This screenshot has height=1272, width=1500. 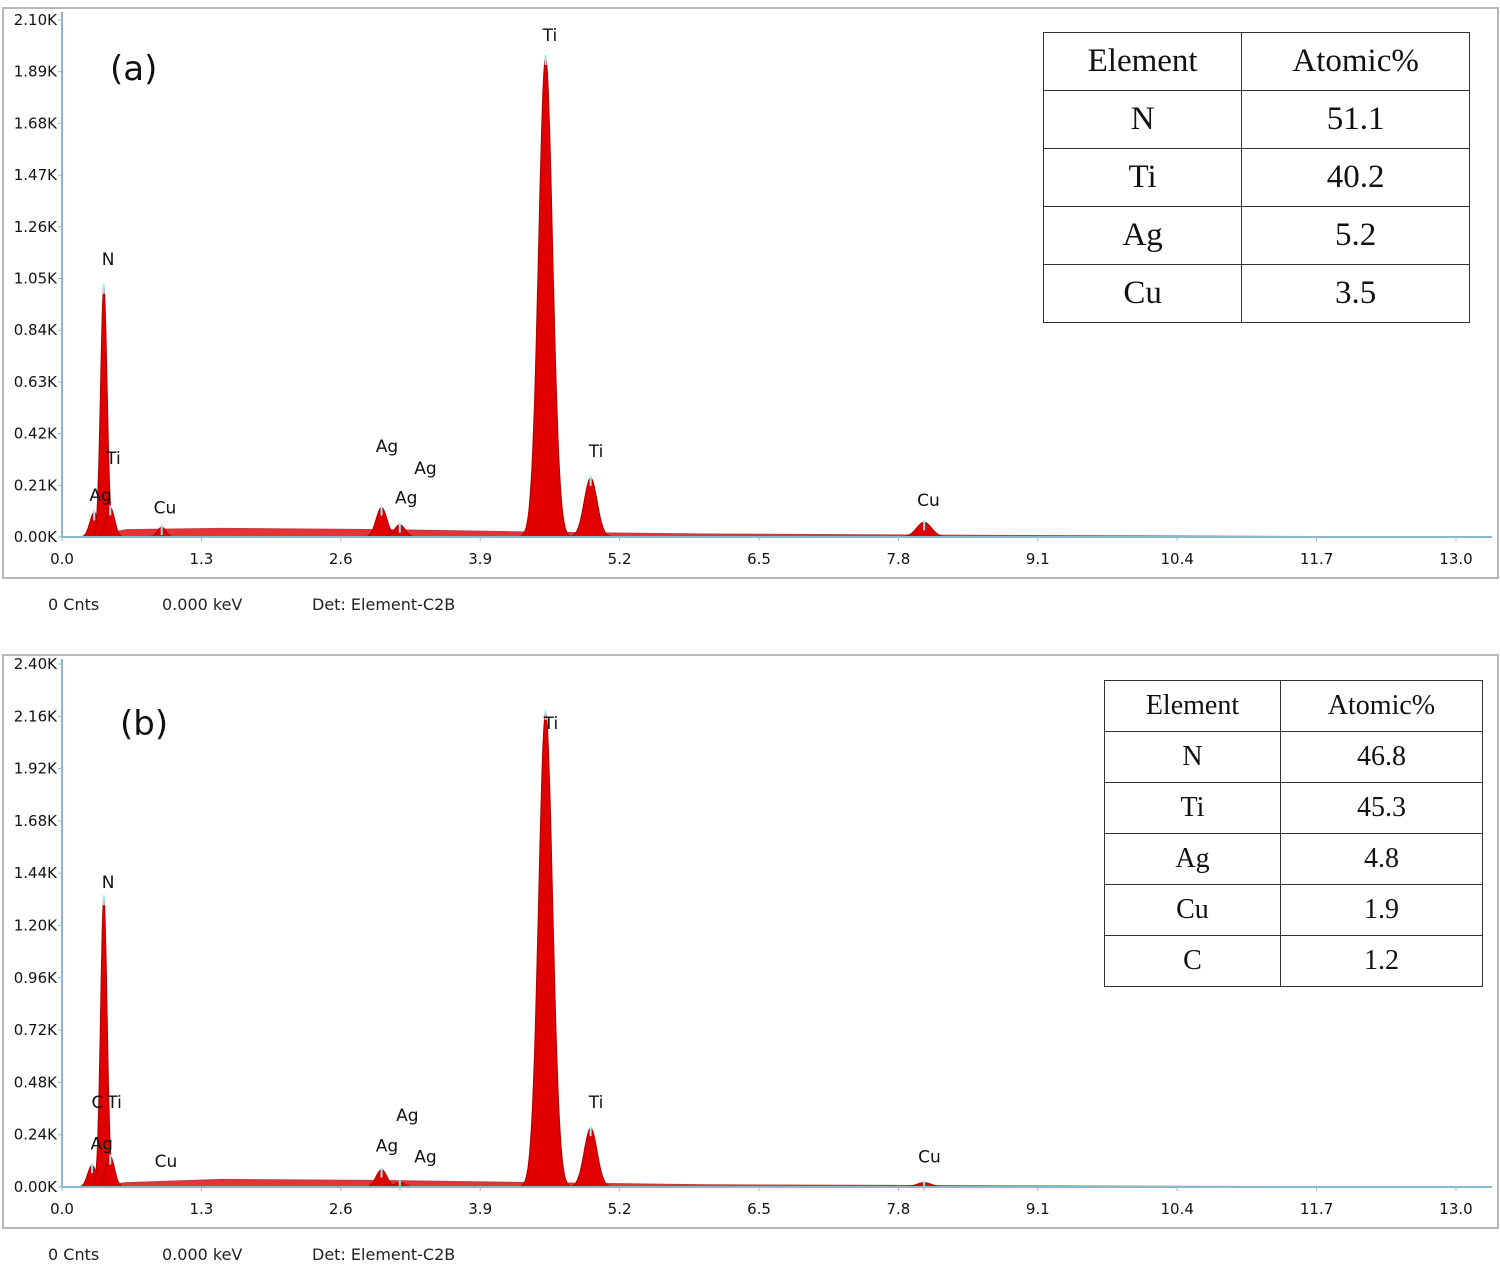 What do you see at coordinates (36, 330) in the screenshot?
I see `y-tick-label: 0.84K` at bounding box center [36, 330].